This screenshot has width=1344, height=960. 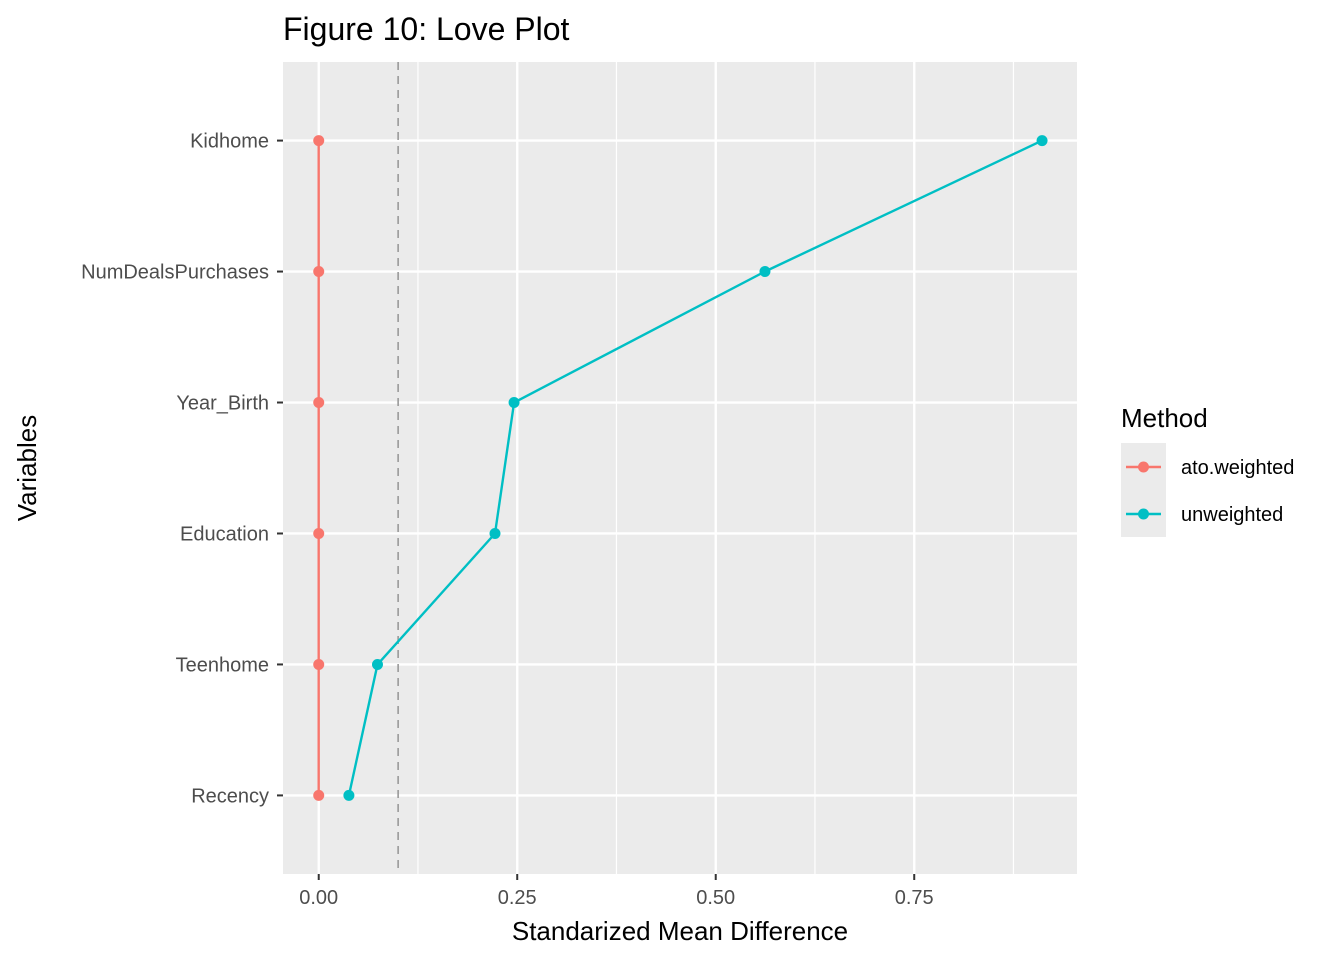 What do you see at coordinates (1232, 515) in the screenshot?
I see `legend-label: unweighted` at bounding box center [1232, 515].